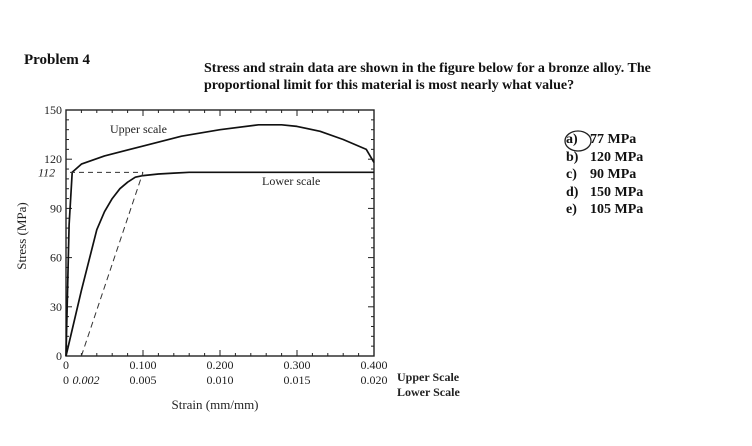 This screenshot has height=446, width=752. I want to click on x-axis-title: Strain (mm/mm), so click(214, 404).